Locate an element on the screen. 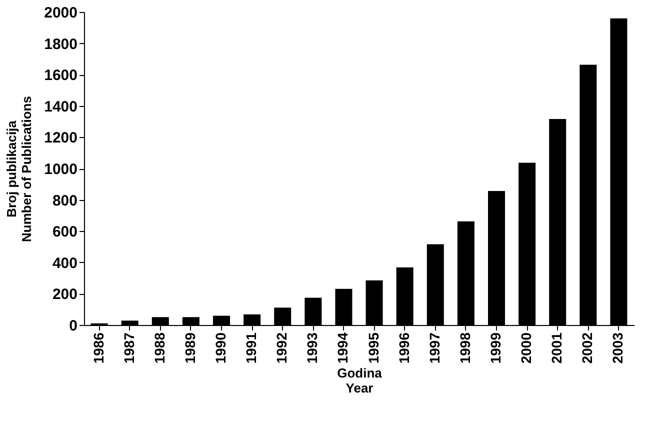 This screenshot has height=427, width=659. y-tick-label: 1400 is located at coordinates (61, 107).